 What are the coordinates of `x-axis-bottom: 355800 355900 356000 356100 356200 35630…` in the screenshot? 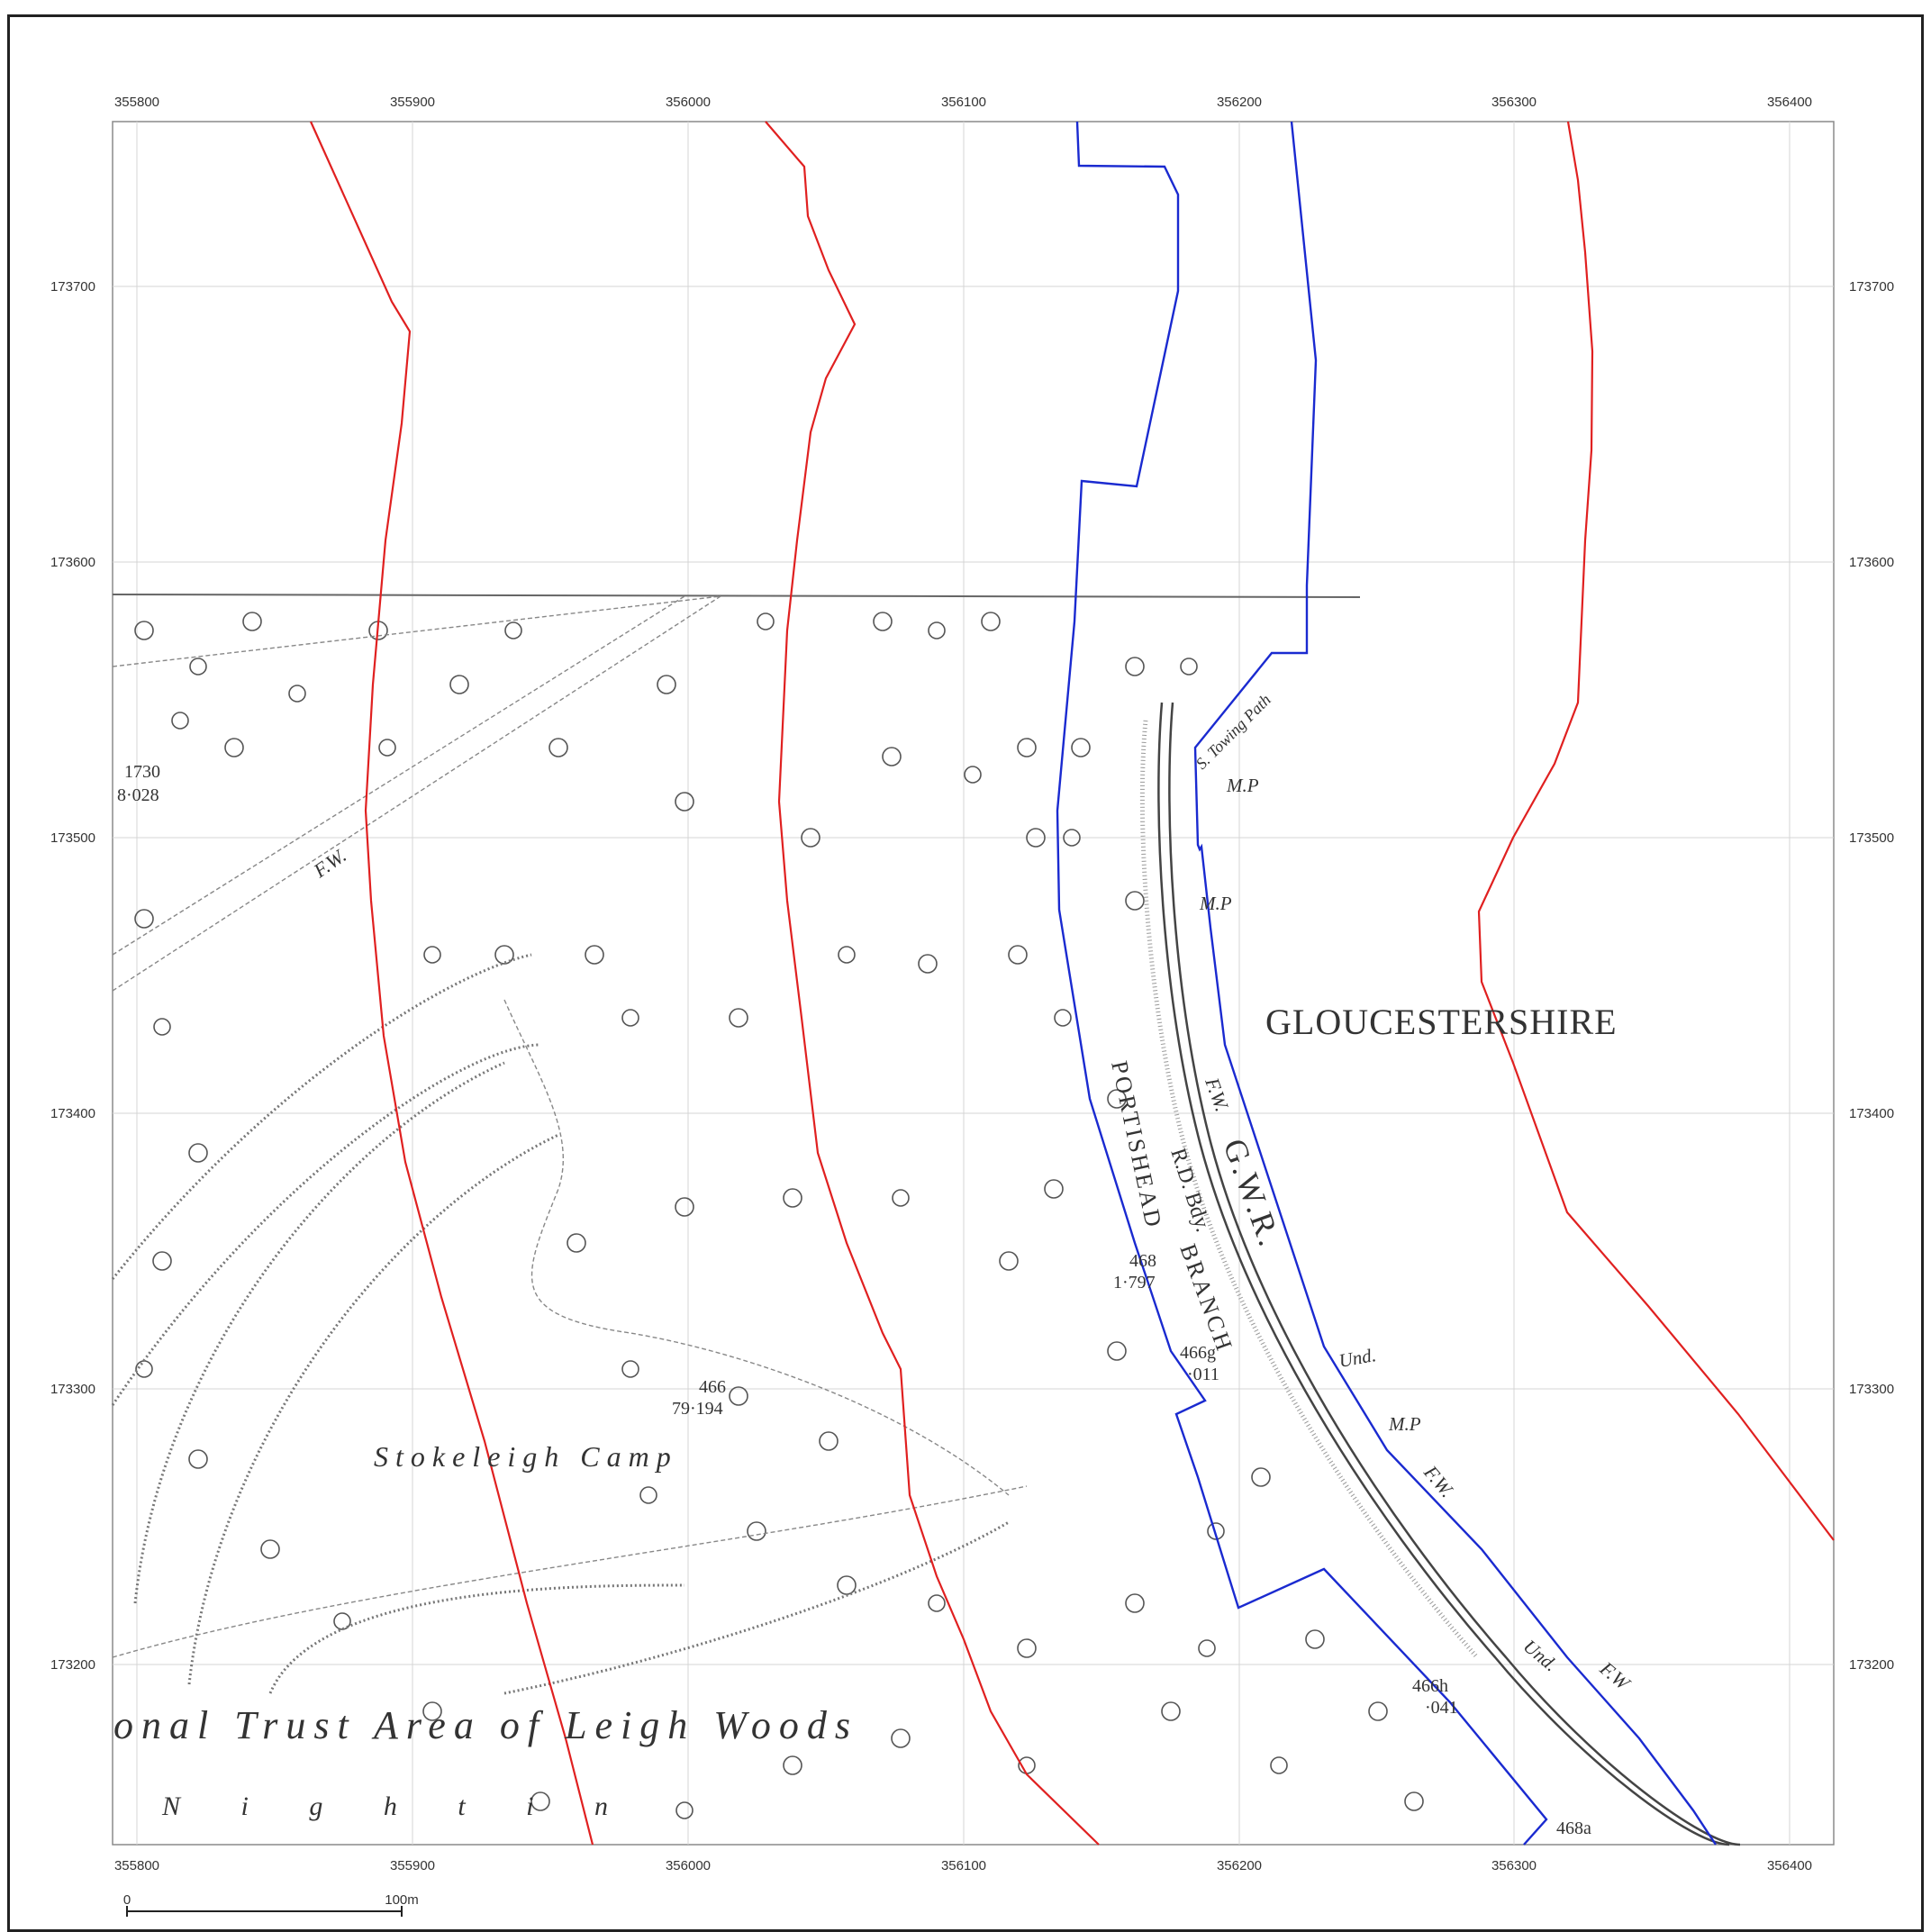 It's located at (963, 1865).